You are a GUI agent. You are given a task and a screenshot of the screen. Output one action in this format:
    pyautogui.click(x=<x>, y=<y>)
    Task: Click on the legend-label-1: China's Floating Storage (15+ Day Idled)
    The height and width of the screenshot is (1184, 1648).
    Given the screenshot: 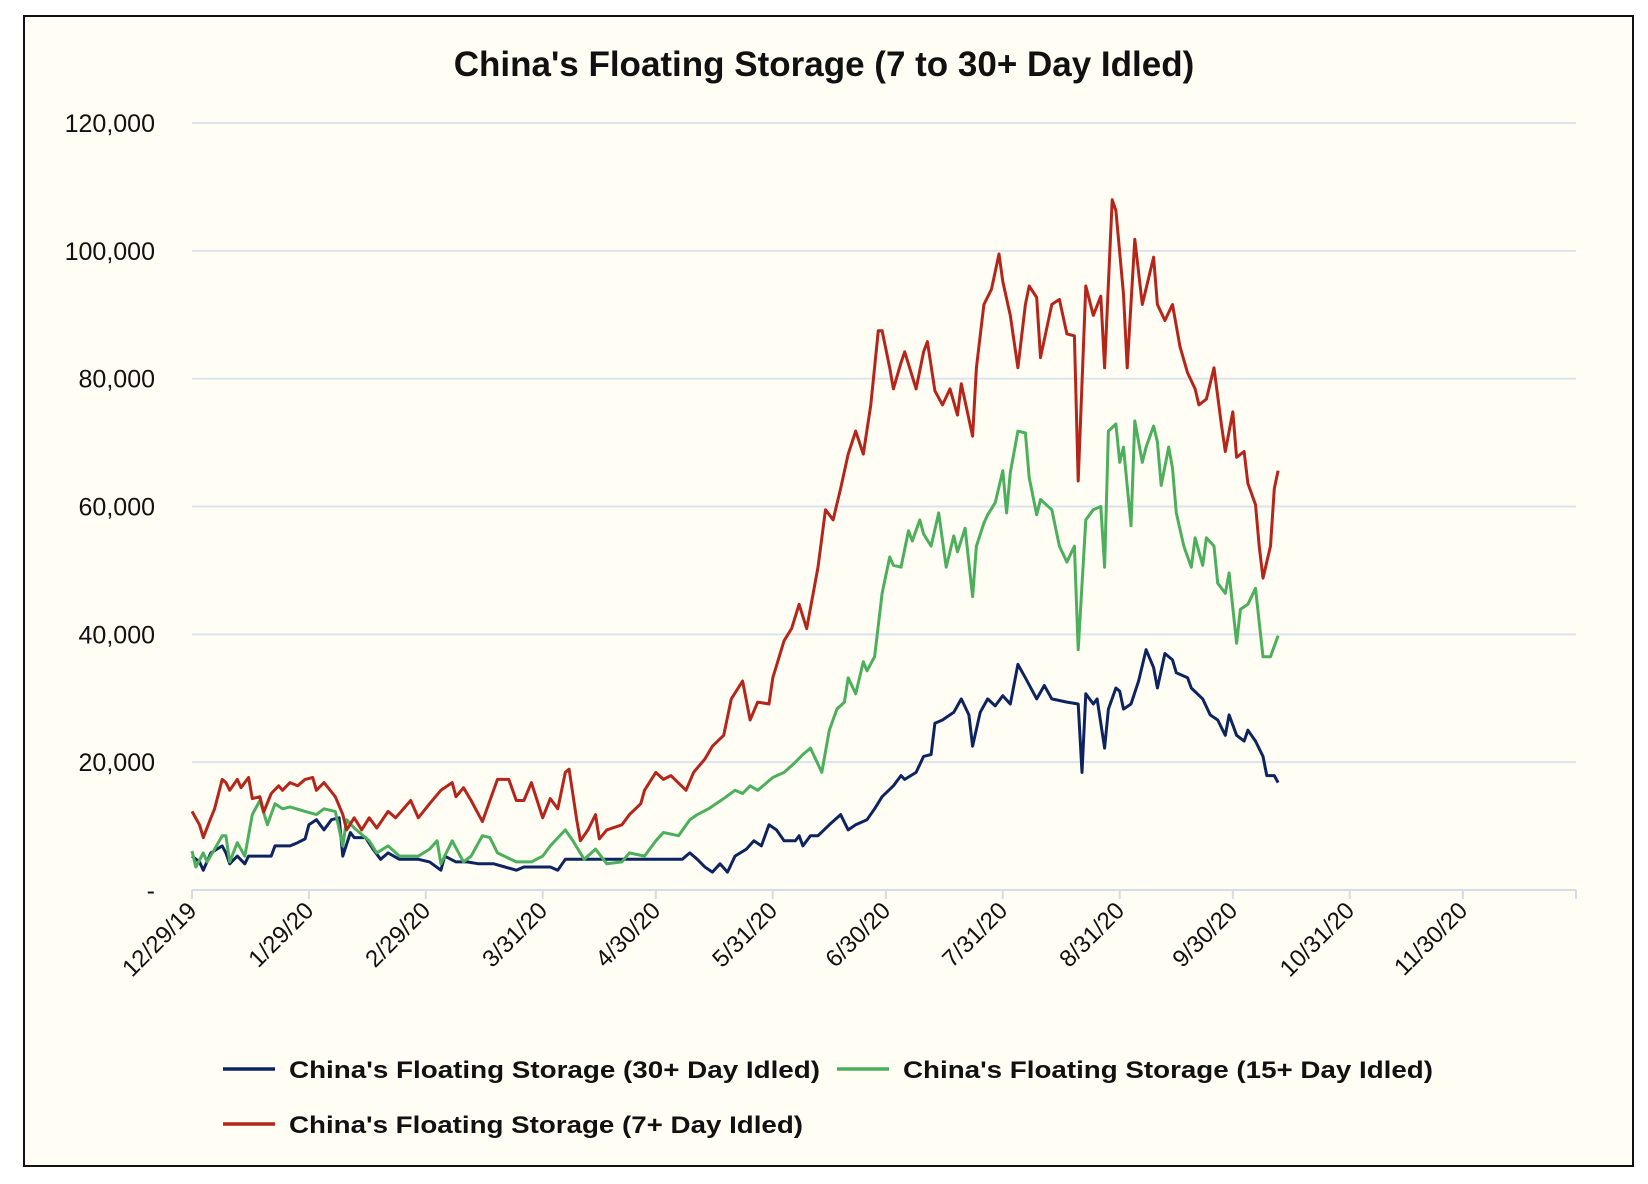 What is the action you would take?
    pyautogui.click(x=1168, y=1070)
    